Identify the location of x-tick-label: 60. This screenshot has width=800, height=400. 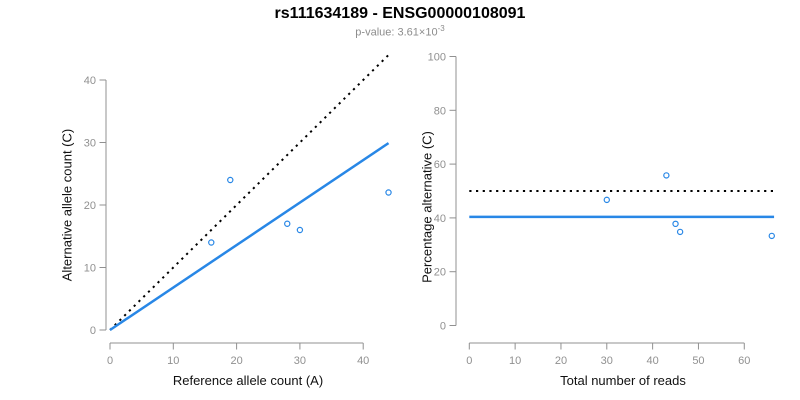
(744, 361).